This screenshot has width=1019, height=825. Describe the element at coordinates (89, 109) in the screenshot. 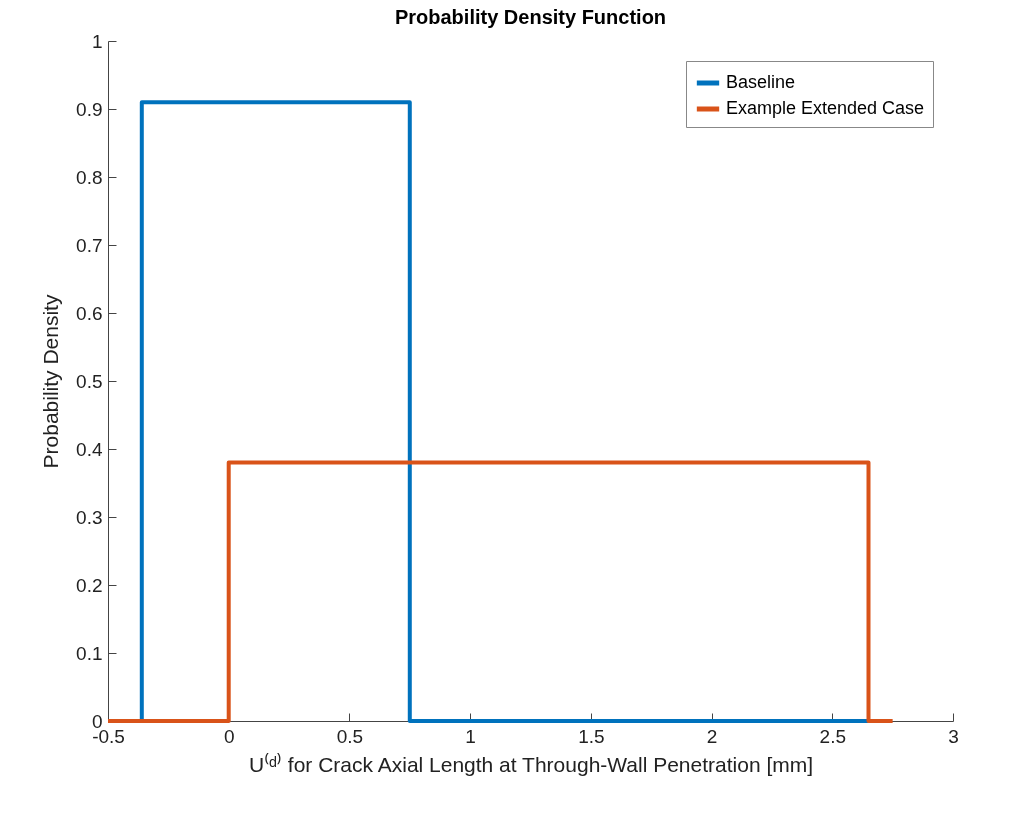

I see `y-tick-label: 0.9` at that location.